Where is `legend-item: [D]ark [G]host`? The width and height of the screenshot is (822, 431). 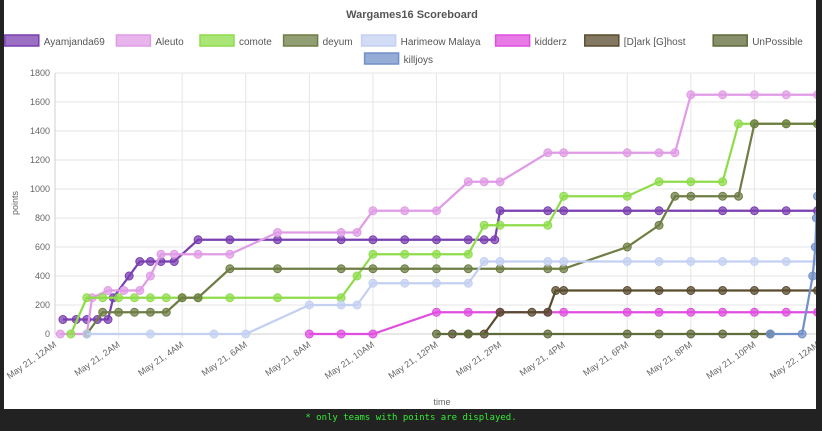 legend-item: [D]ark [G]host is located at coordinates (635, 41).